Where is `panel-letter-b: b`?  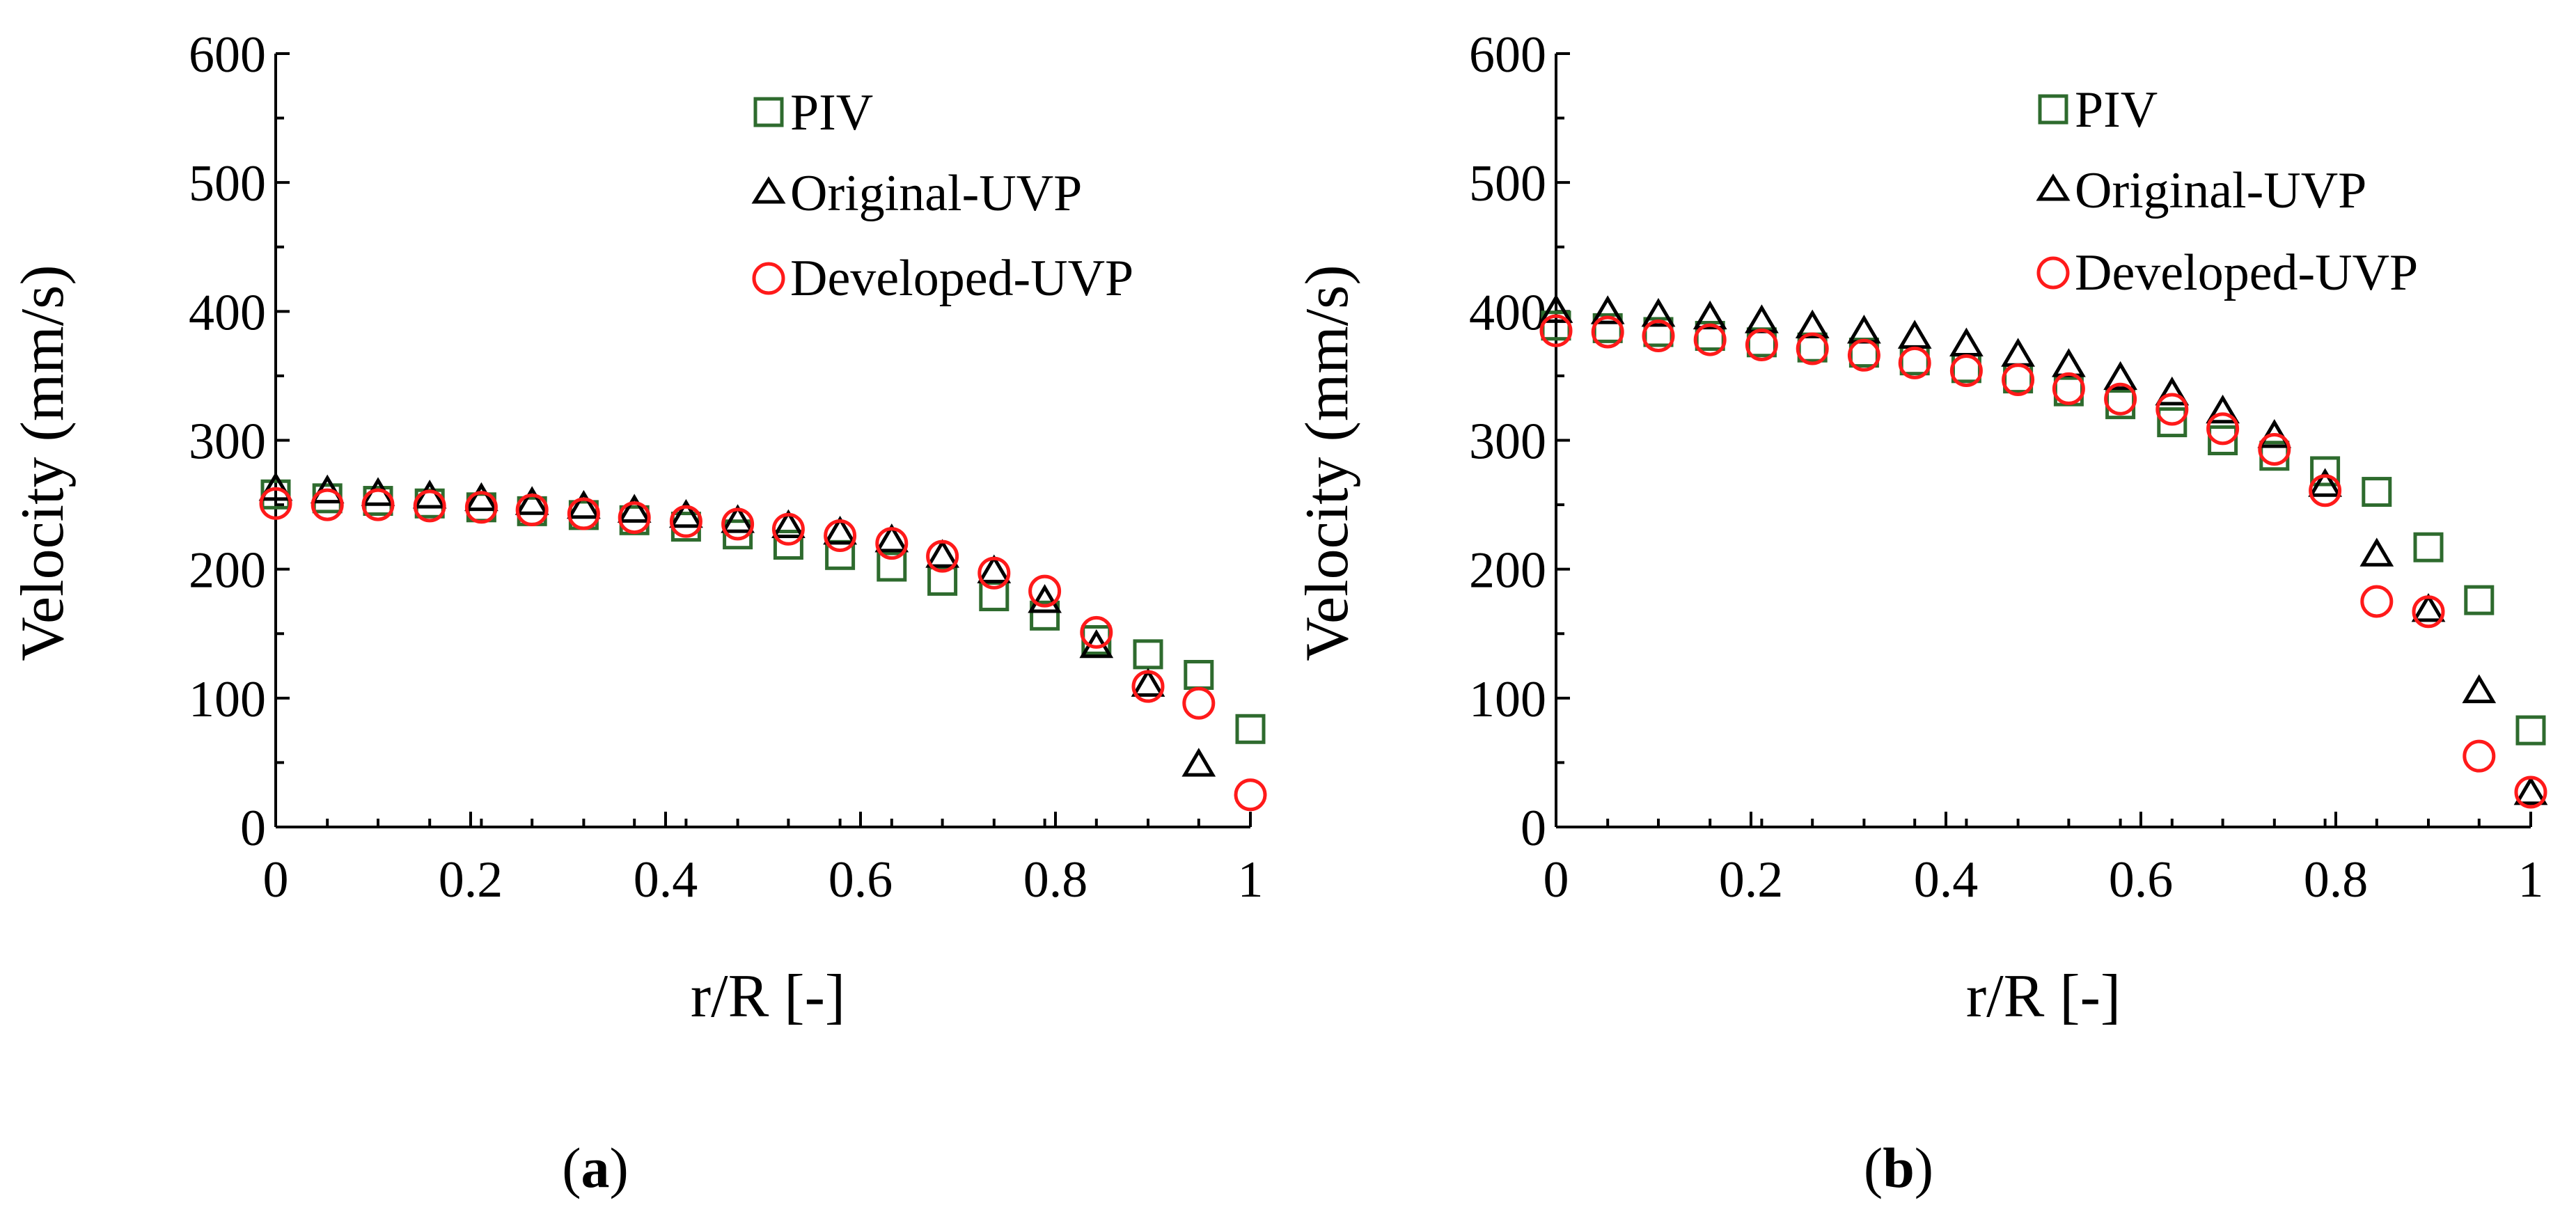 panel-letter-b: b is located at coordinates (1899, 1168).